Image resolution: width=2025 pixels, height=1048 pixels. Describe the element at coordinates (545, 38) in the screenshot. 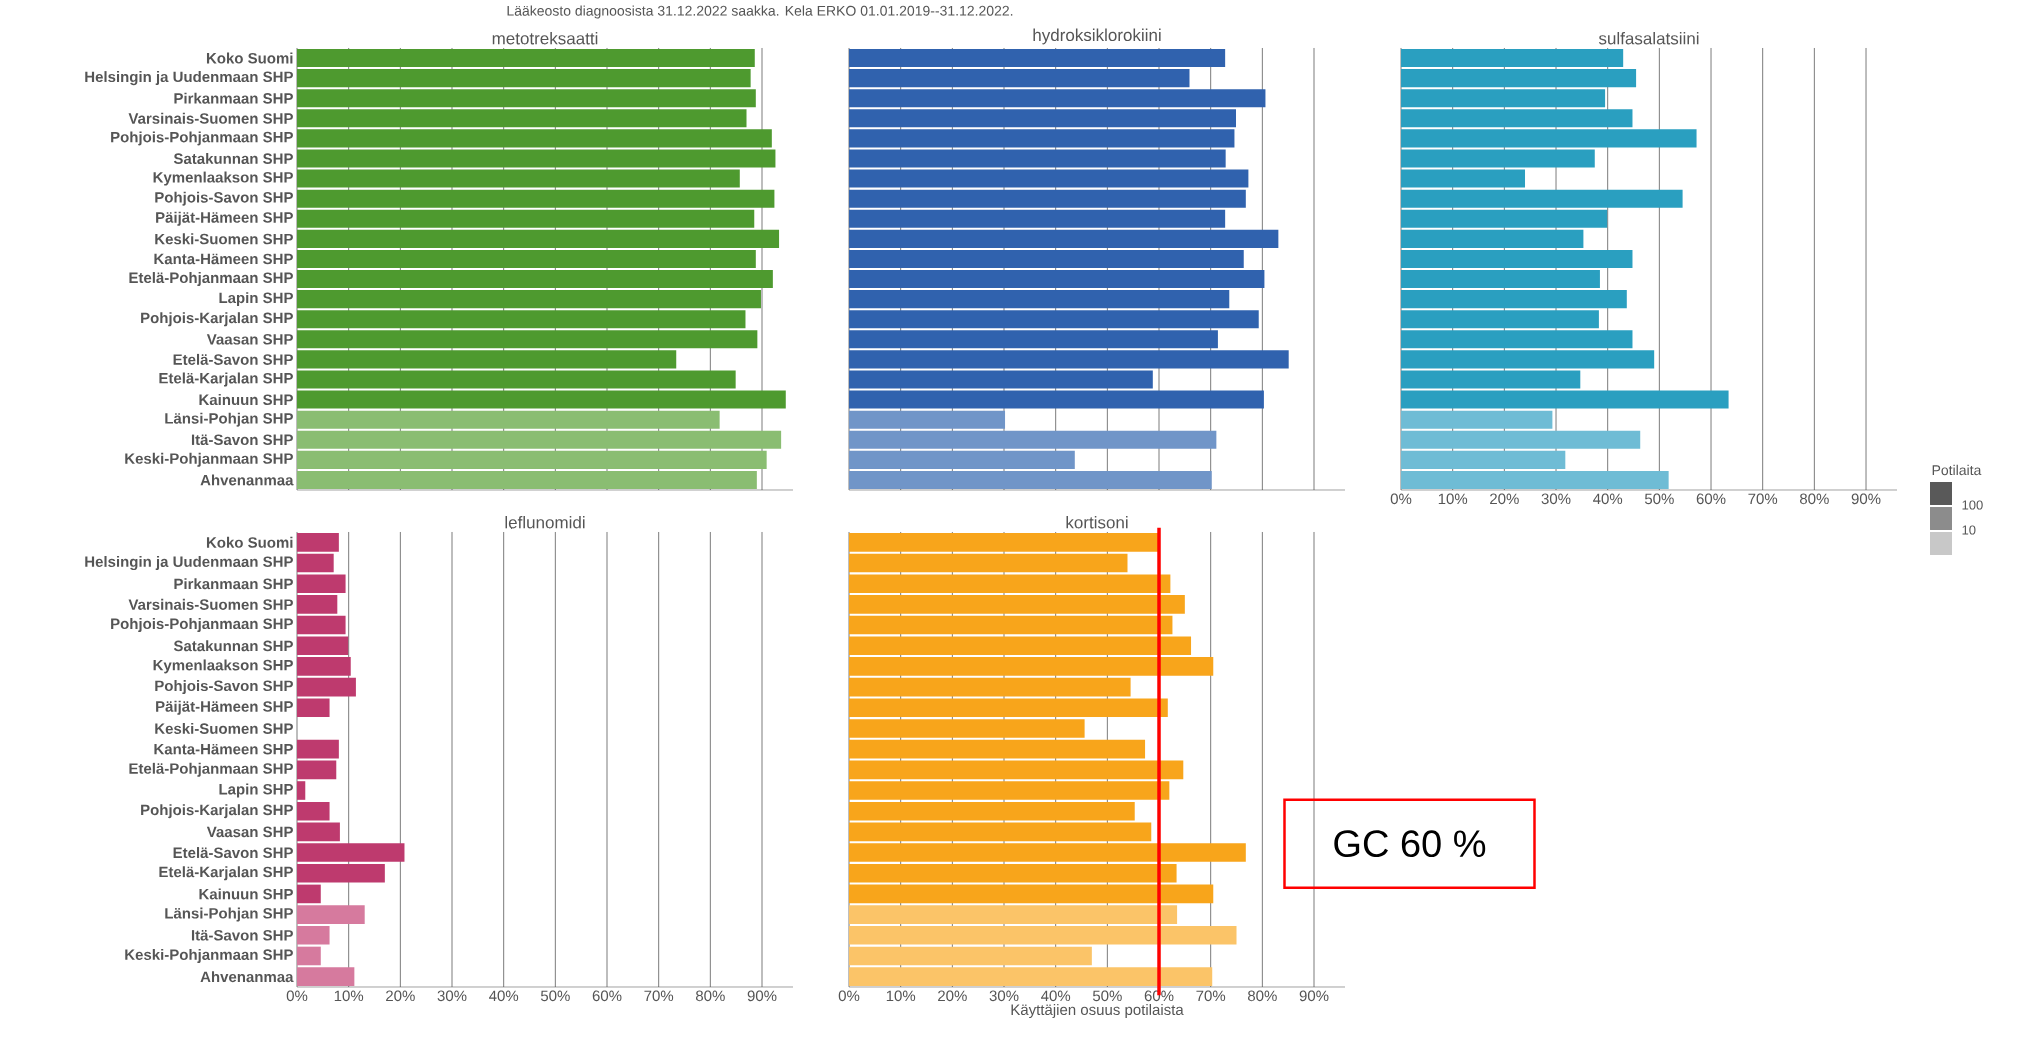

I see `chart-title: metotreksaatti` at that location.